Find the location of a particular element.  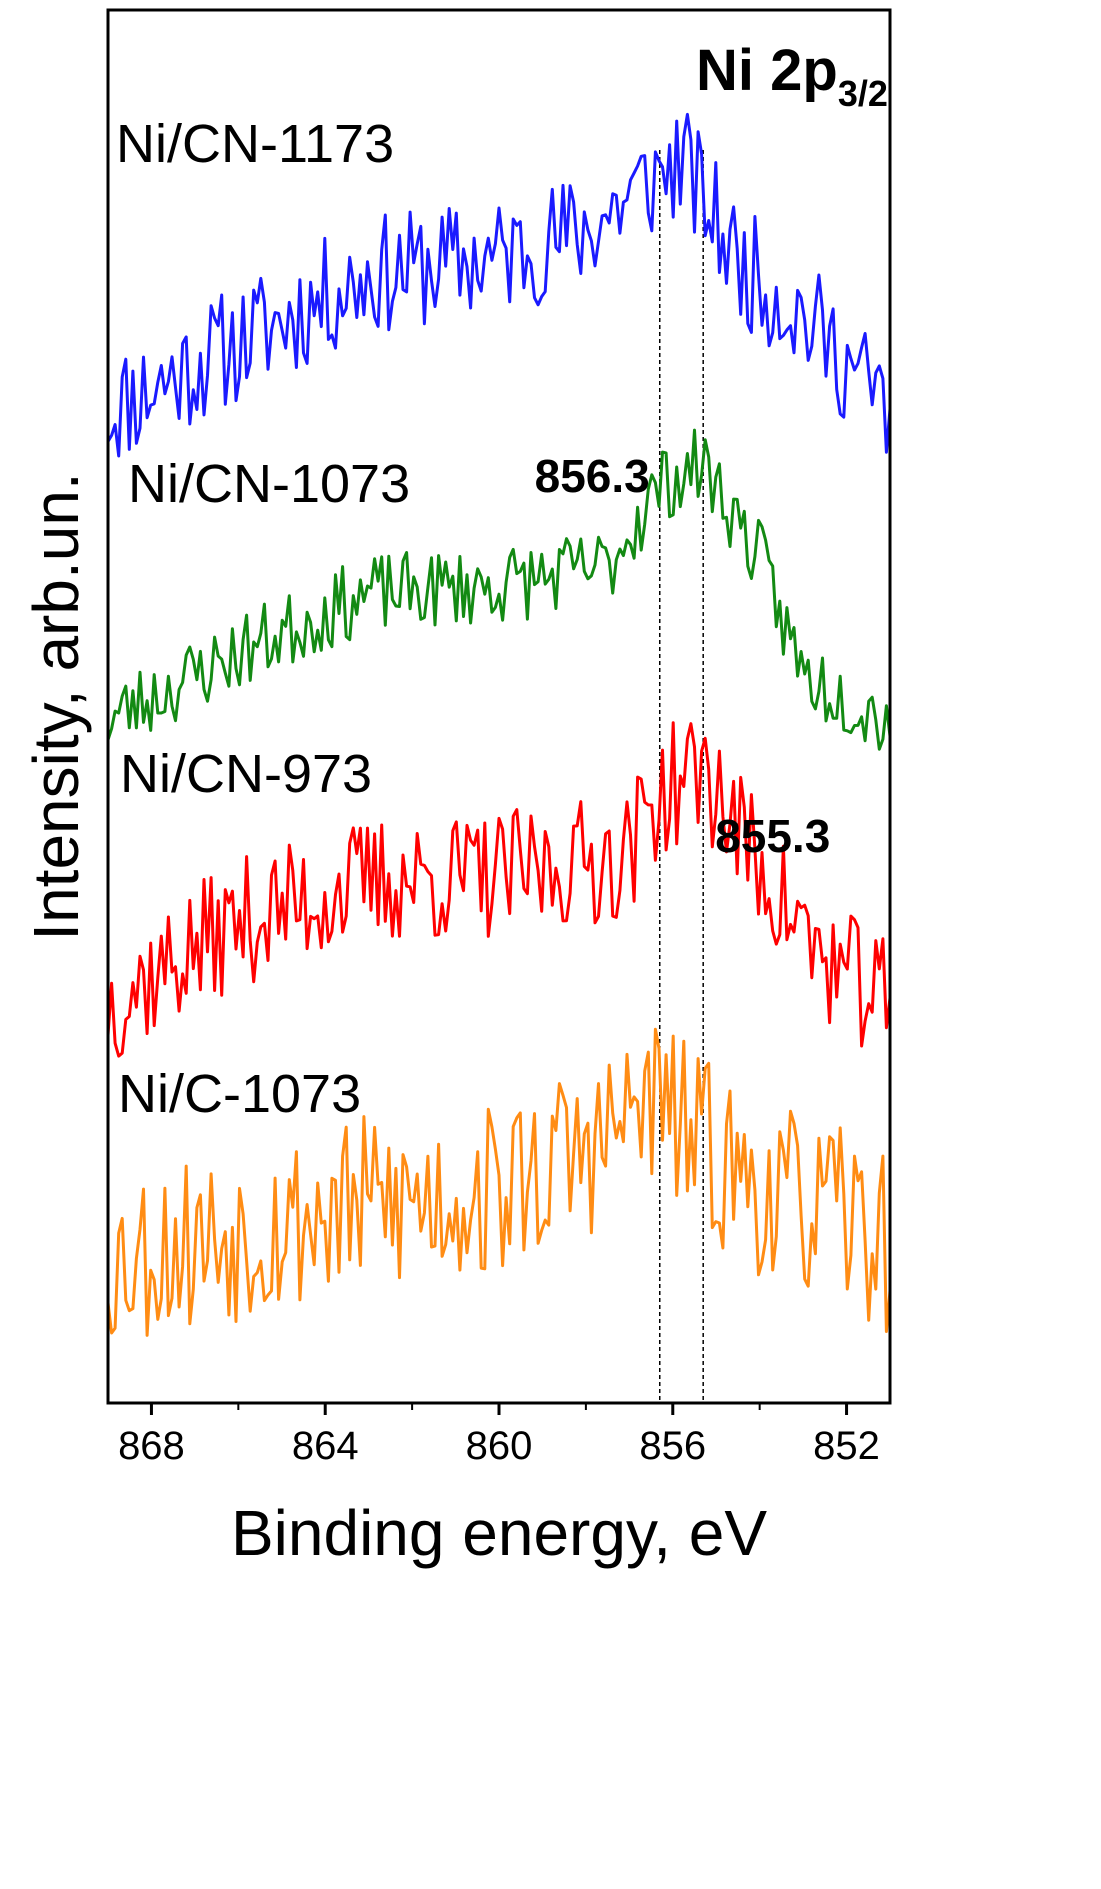

series-label-ni-cn-973: Ni/CN-973 is located at coordinates (246, 774).